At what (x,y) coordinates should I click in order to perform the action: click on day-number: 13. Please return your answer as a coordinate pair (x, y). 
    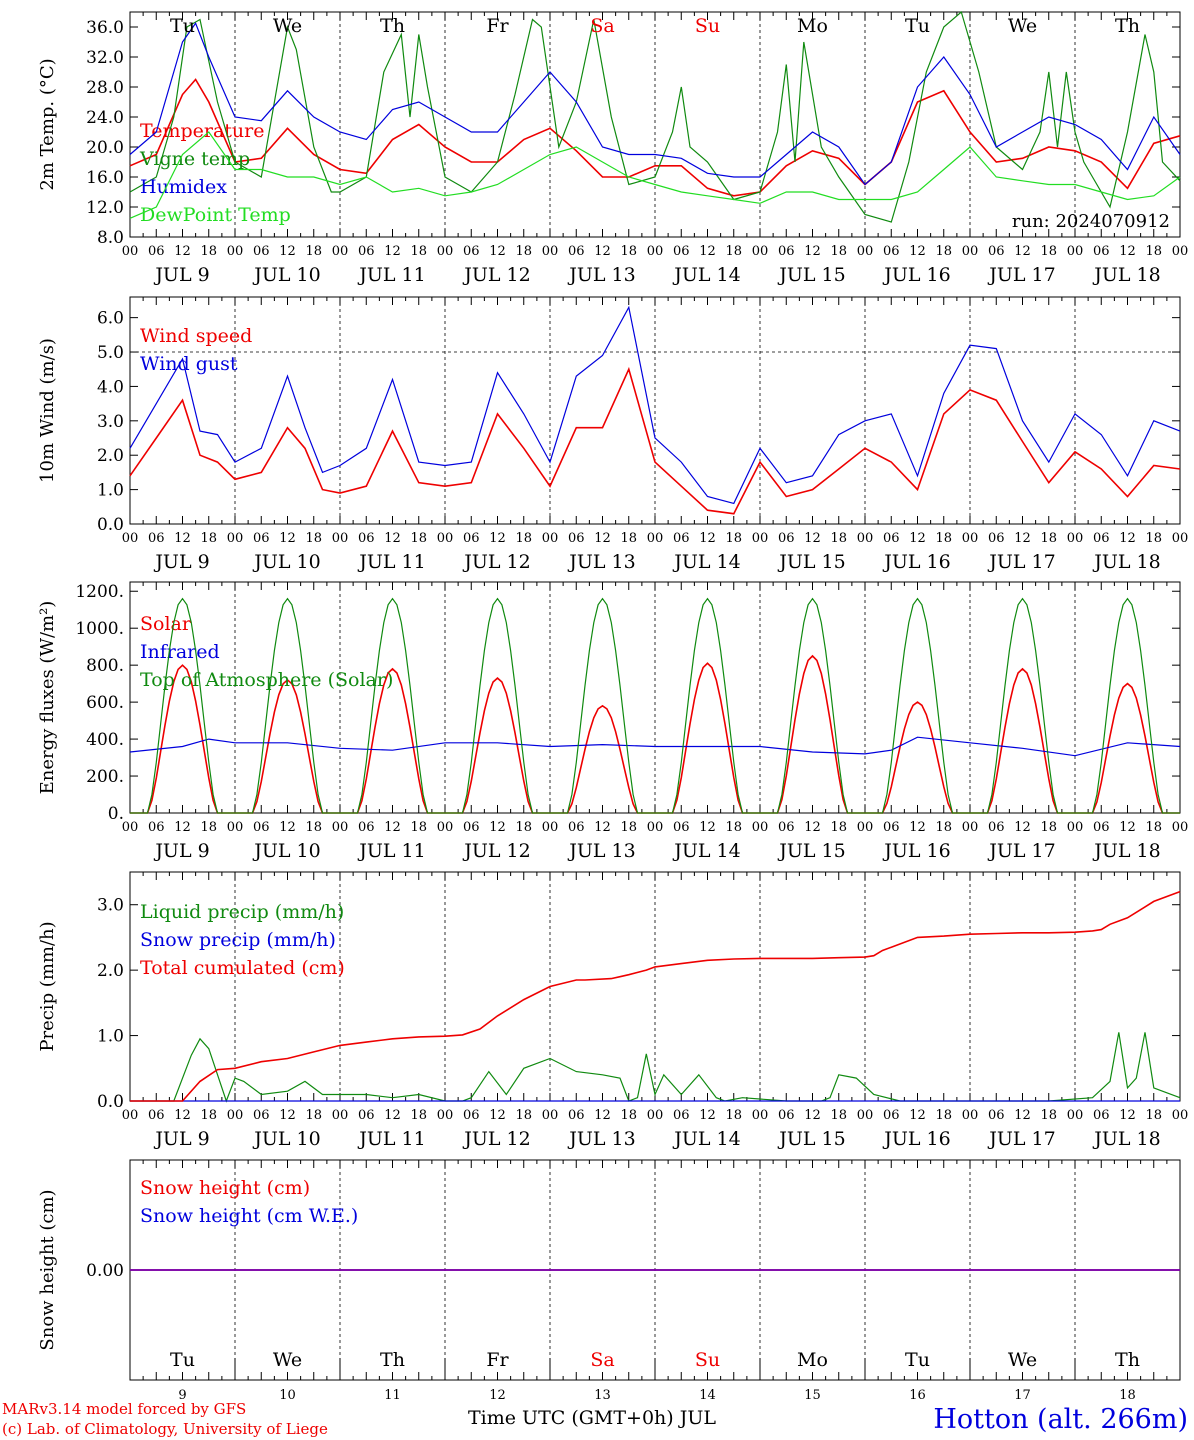
    Looking at the image, I should click on (602, 1395).